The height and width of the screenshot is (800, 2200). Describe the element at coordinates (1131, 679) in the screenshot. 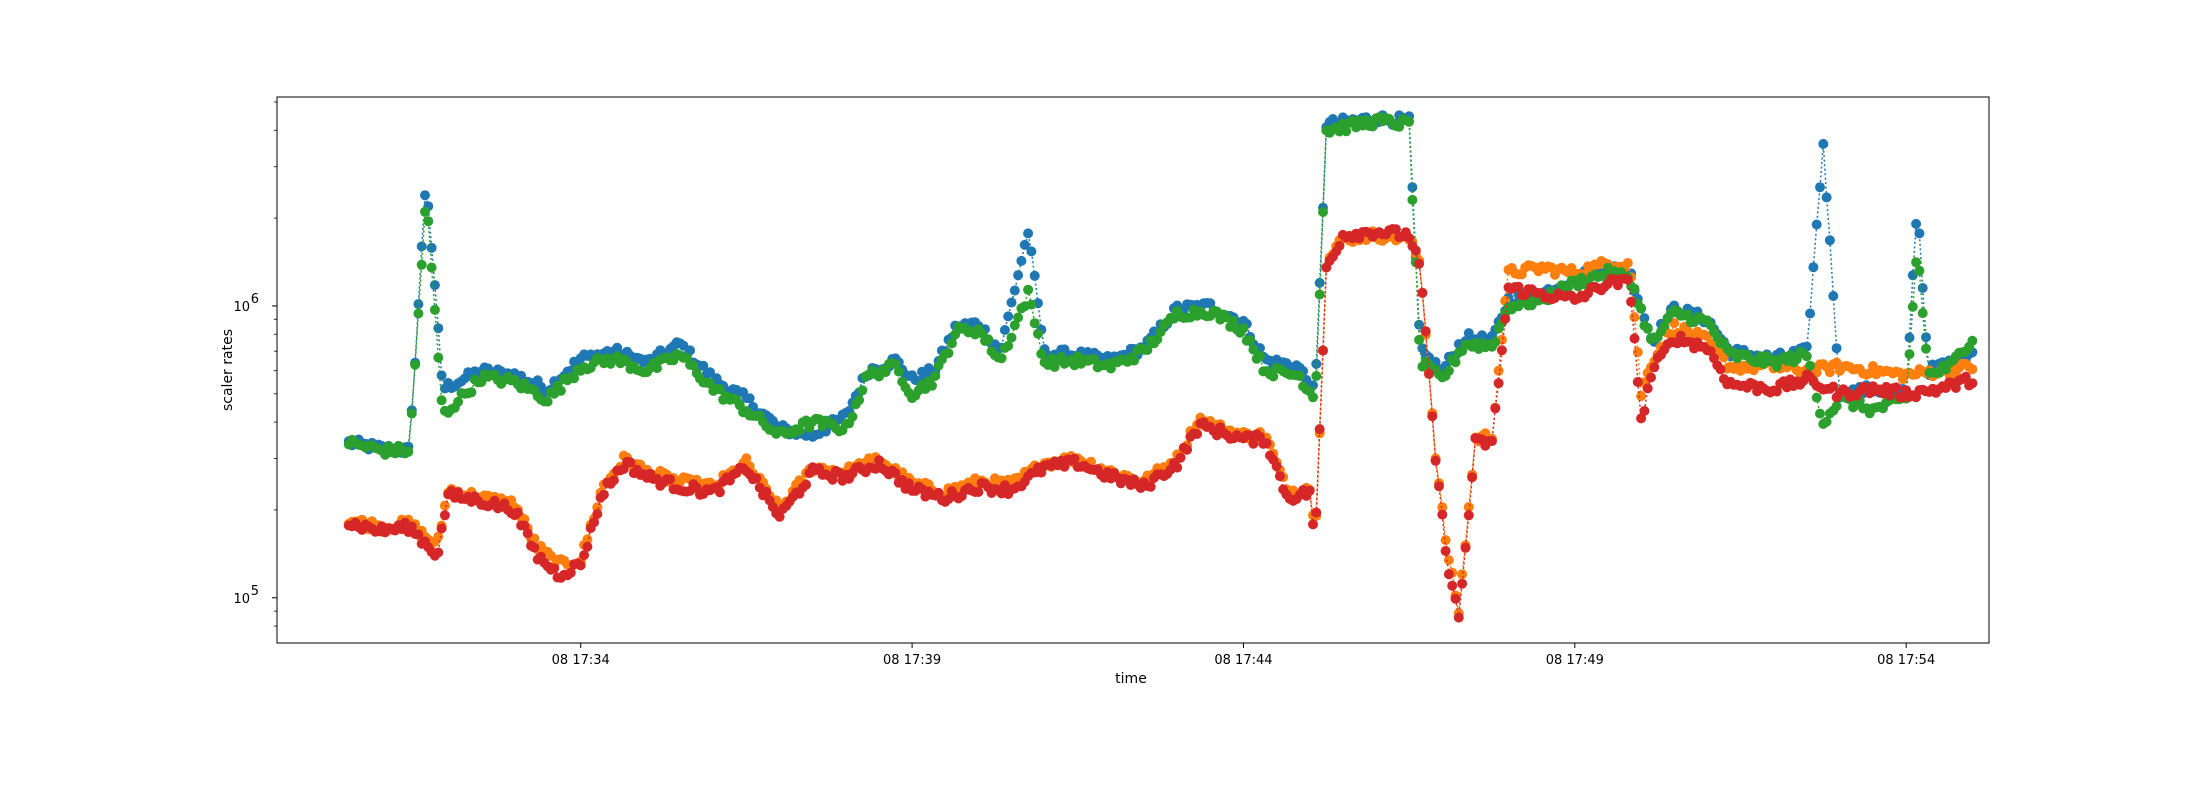

I see `x-axis-label: time` at that location.